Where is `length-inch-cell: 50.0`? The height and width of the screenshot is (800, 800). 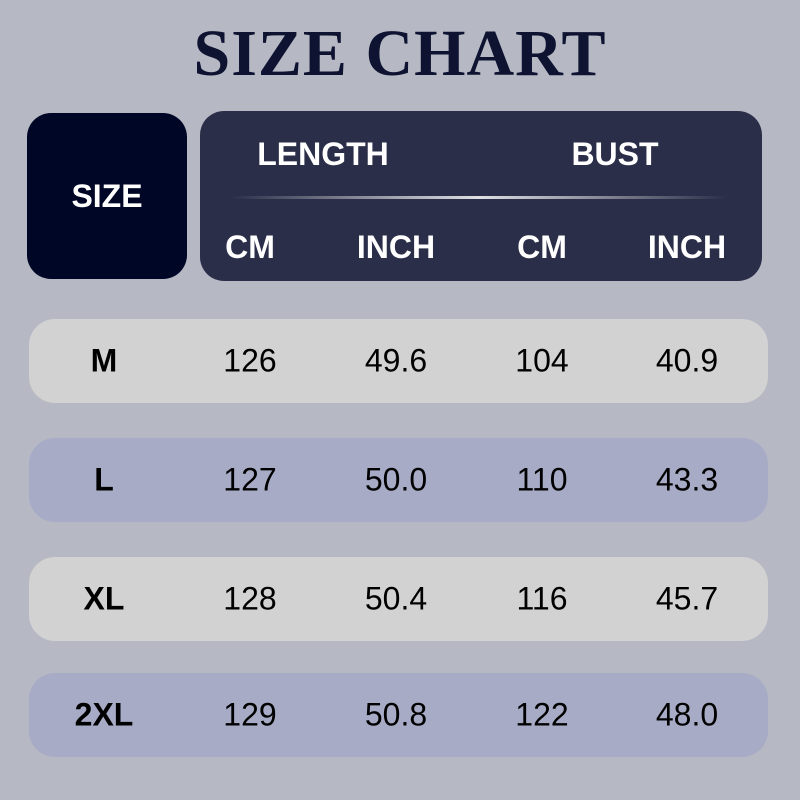 length-inch-cell: 50.0 is located at coordinates (396, 479).